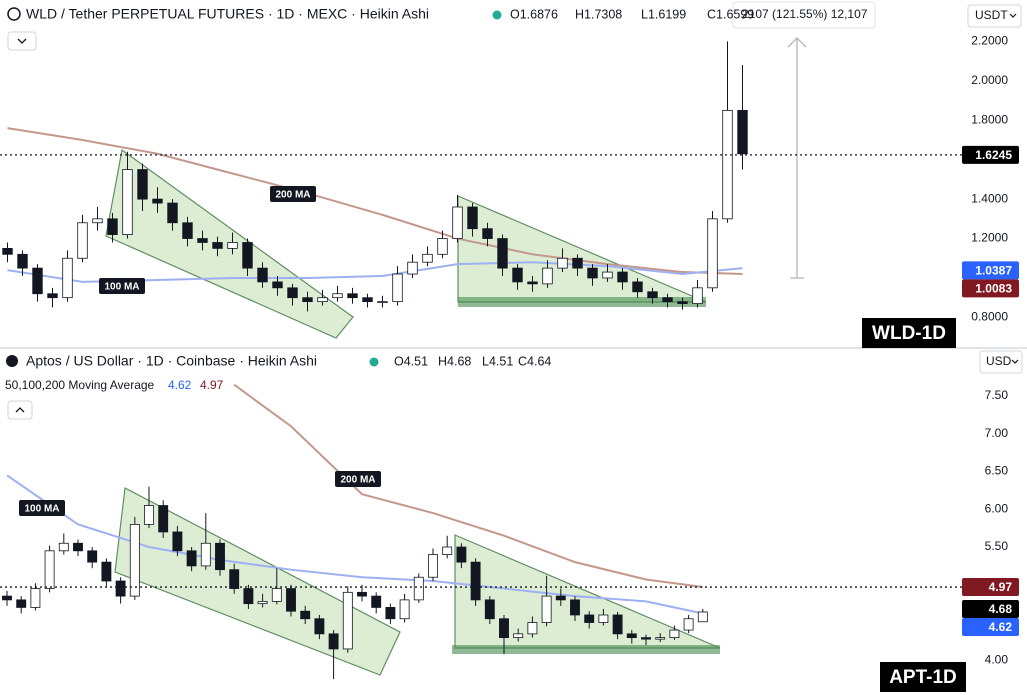 This screenshot has width=1027, height=695. I want to click on price-label: 1.0387, so click(993, 271).